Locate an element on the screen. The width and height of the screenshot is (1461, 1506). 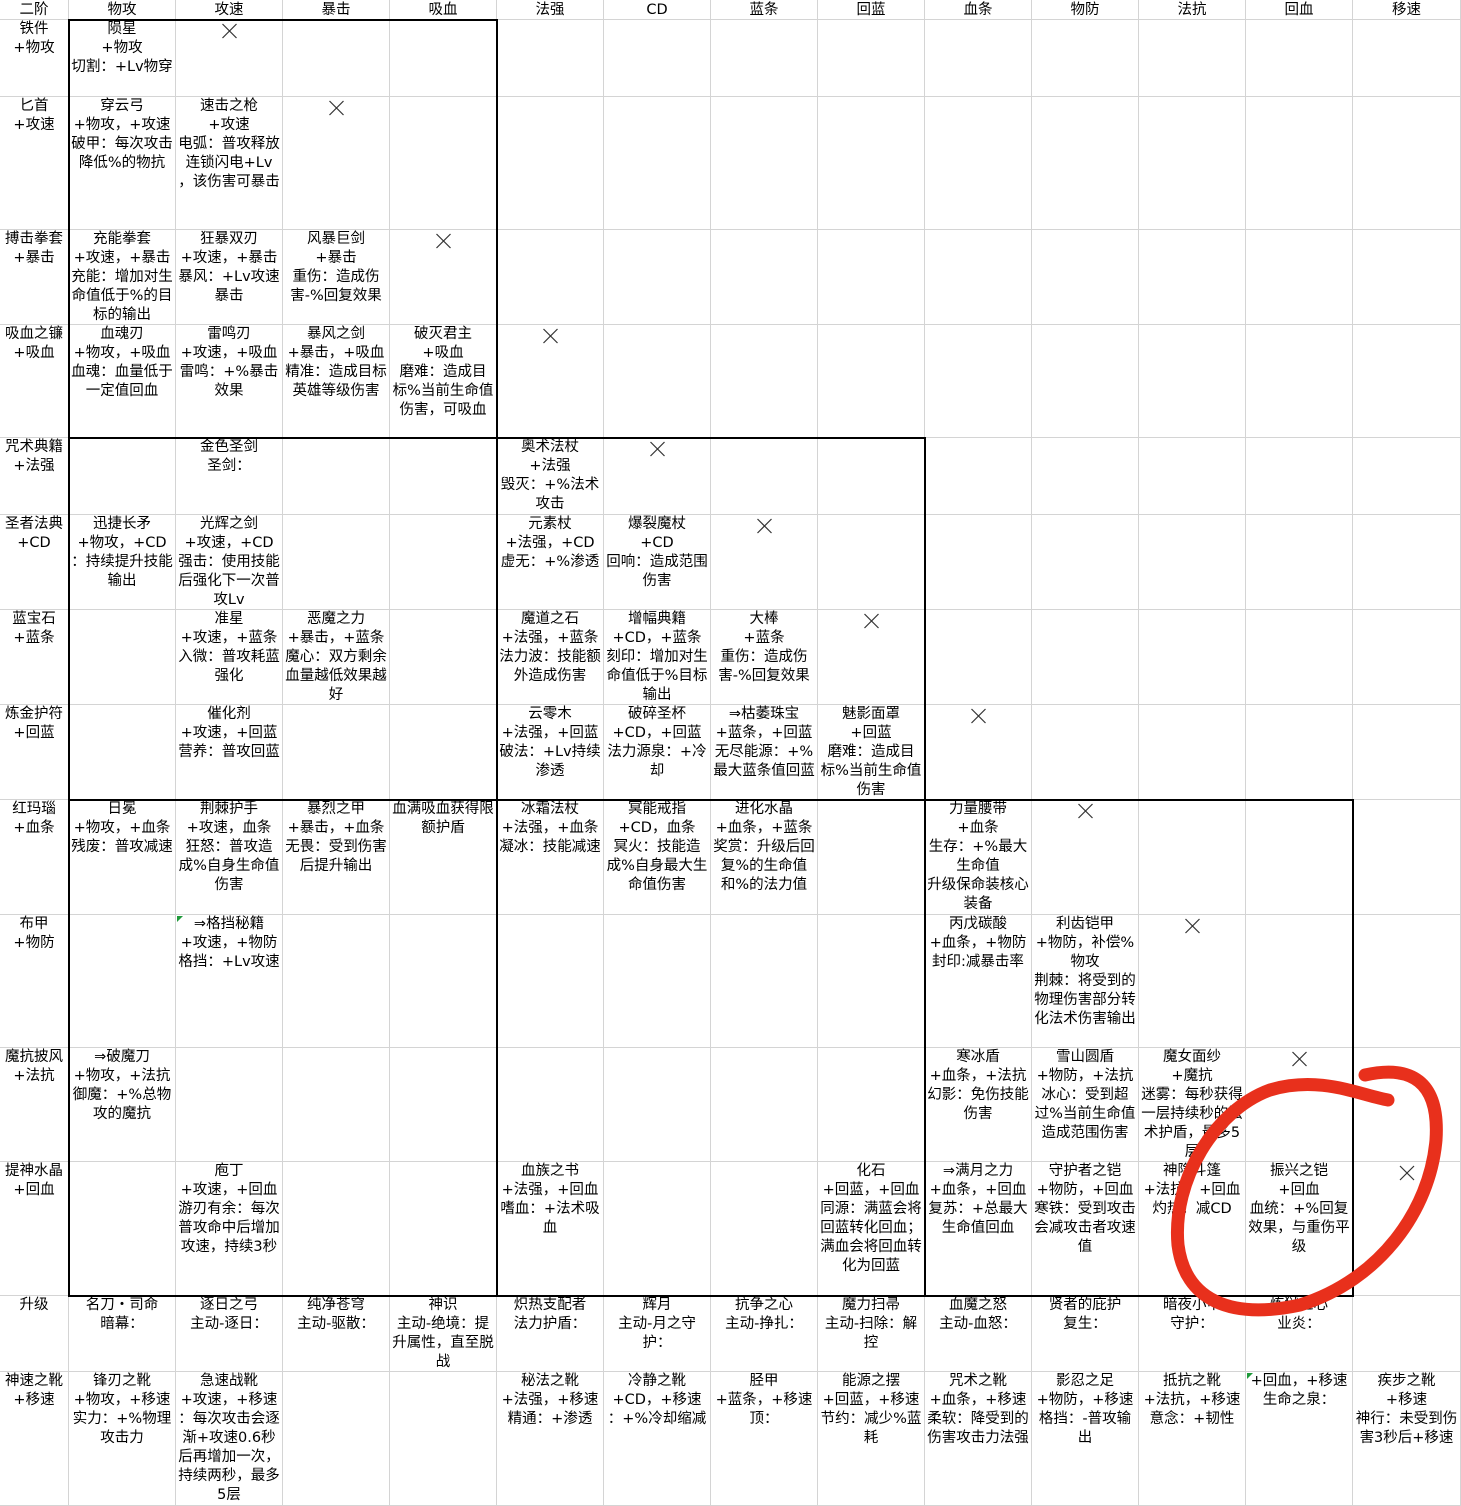
cell-text: 布甲 is located at coordinates (34, 924).